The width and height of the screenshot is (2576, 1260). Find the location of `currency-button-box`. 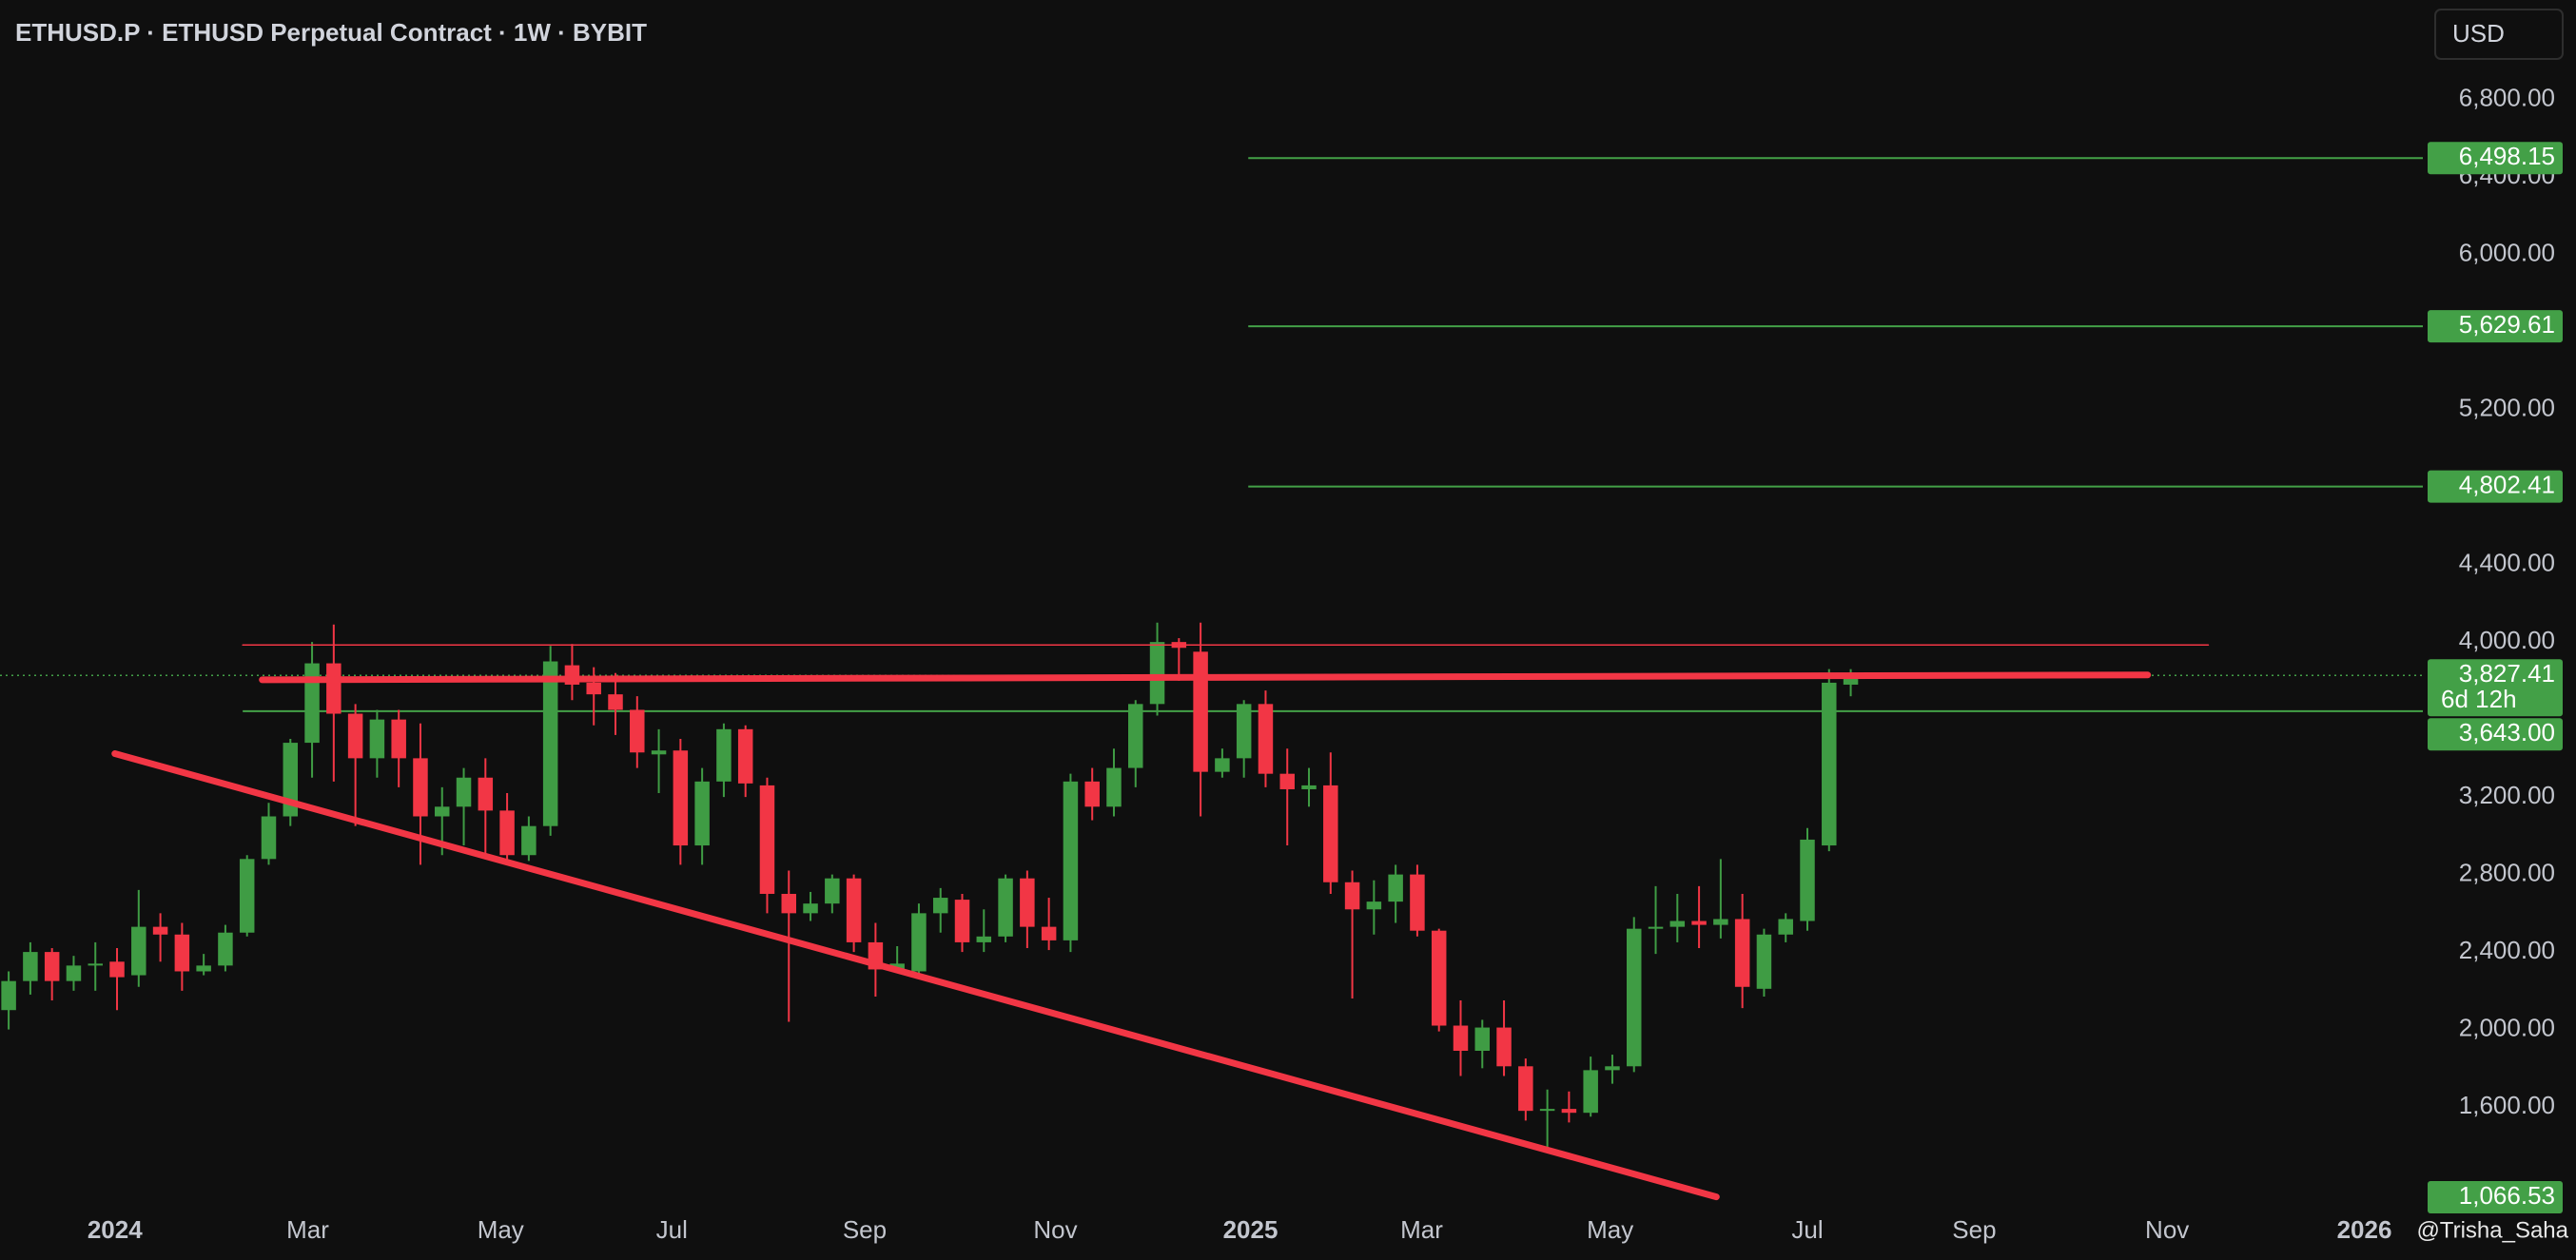

currency-button-box is located at coordinates (2499, 34).